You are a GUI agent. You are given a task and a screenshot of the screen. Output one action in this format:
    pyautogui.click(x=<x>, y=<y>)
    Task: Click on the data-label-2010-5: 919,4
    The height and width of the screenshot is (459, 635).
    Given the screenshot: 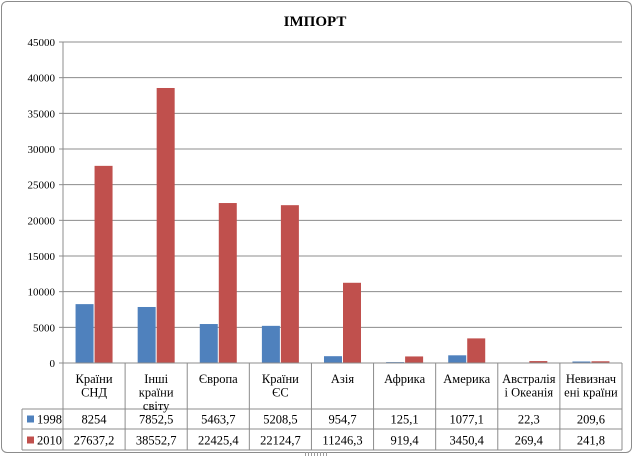 What is the action you would take?
    pyautogui.click(x=405, y=441)
    